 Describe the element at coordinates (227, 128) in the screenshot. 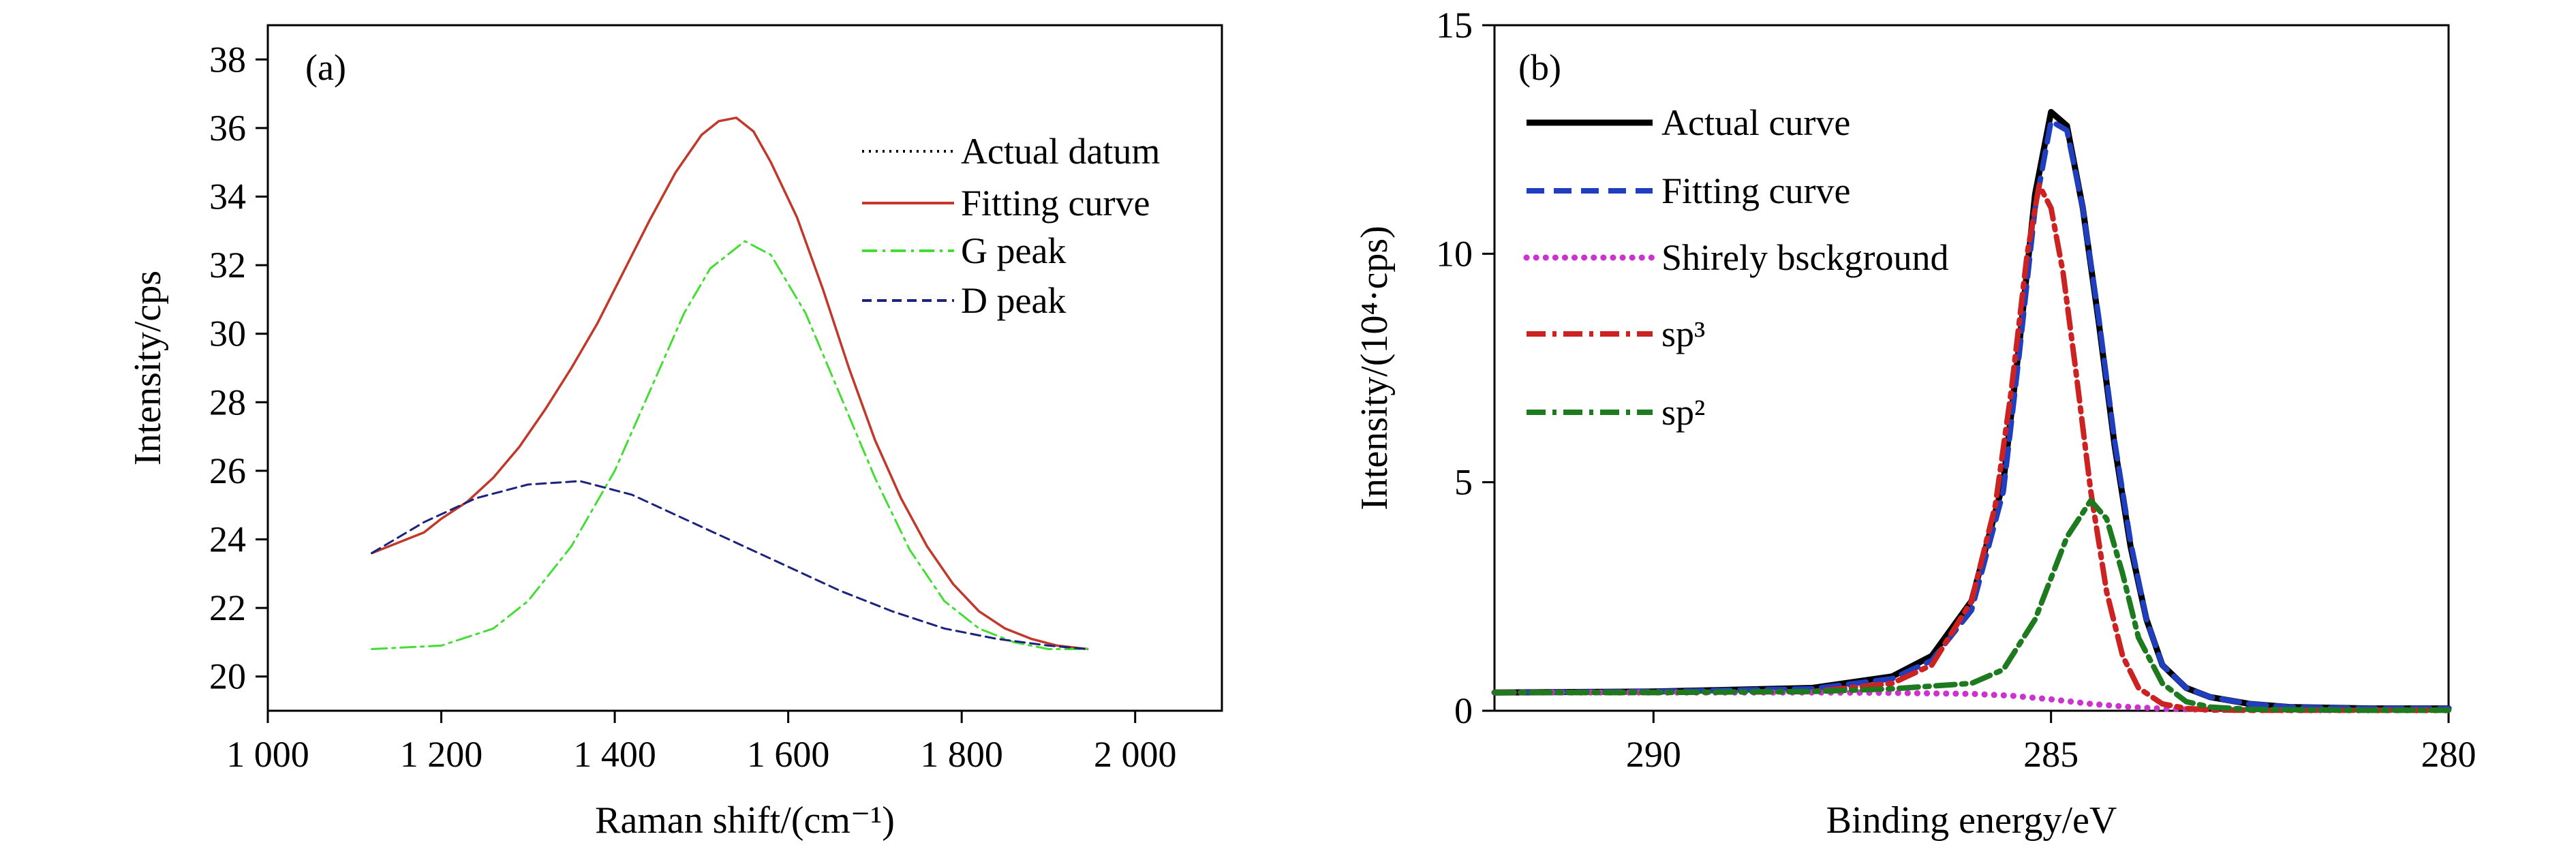

I see `y-tick-label-a: 36` at that location.